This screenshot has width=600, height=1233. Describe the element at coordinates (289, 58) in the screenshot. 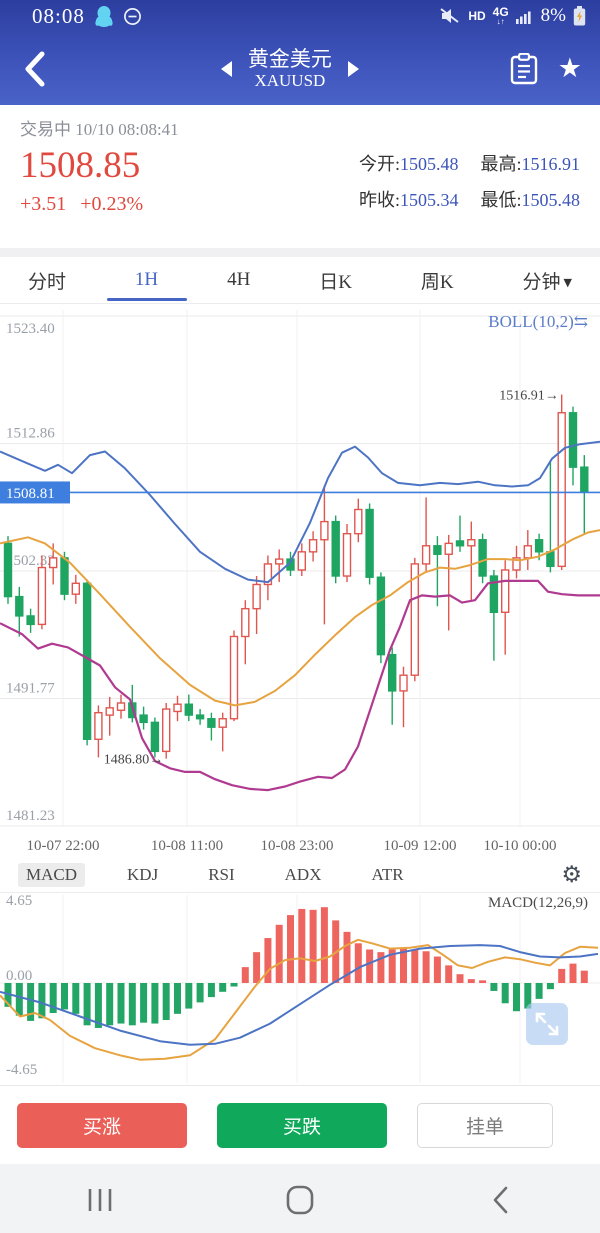

I see `instrument-name: 黄金美元` at that location.